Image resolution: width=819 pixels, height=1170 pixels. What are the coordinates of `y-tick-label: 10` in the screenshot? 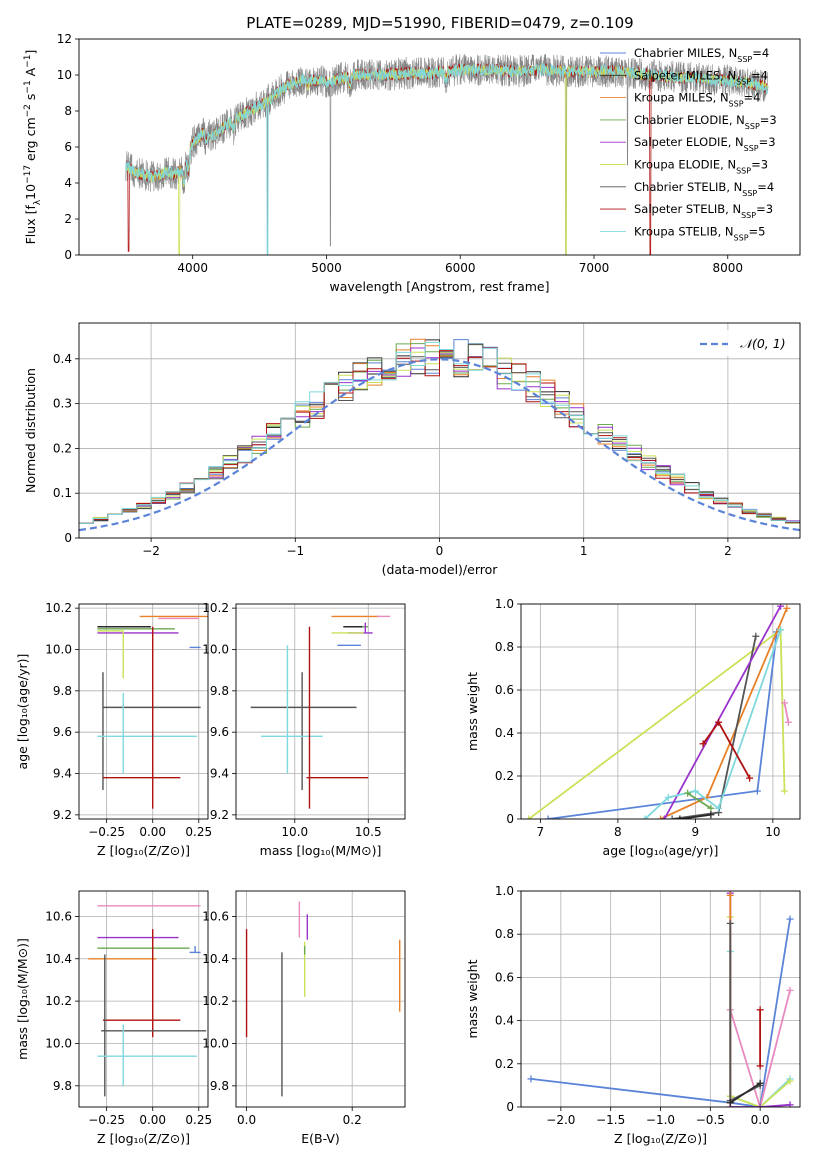 It's located at (64, 75).